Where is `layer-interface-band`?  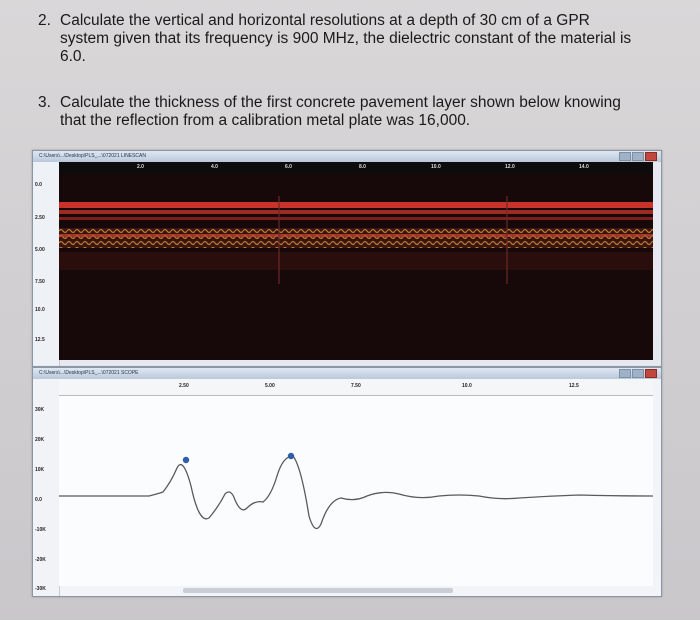
layer-interface-band is located at coordinates (356, 238).